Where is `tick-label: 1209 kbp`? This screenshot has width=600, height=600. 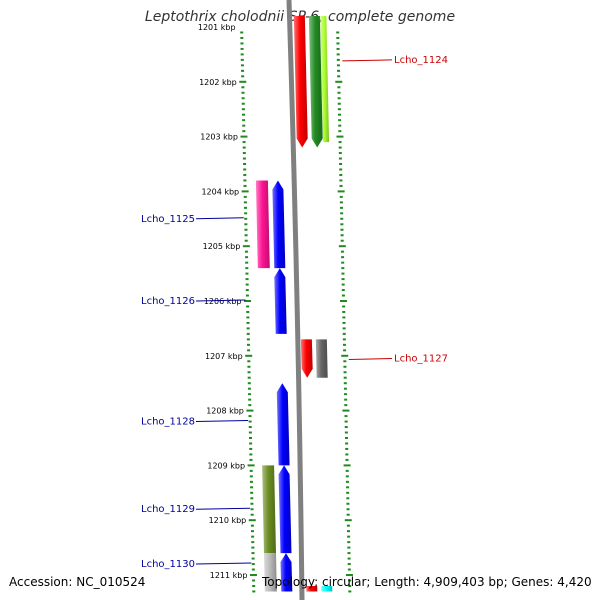
tick-label: 1209 kbp is located at coordinates (226, 465).